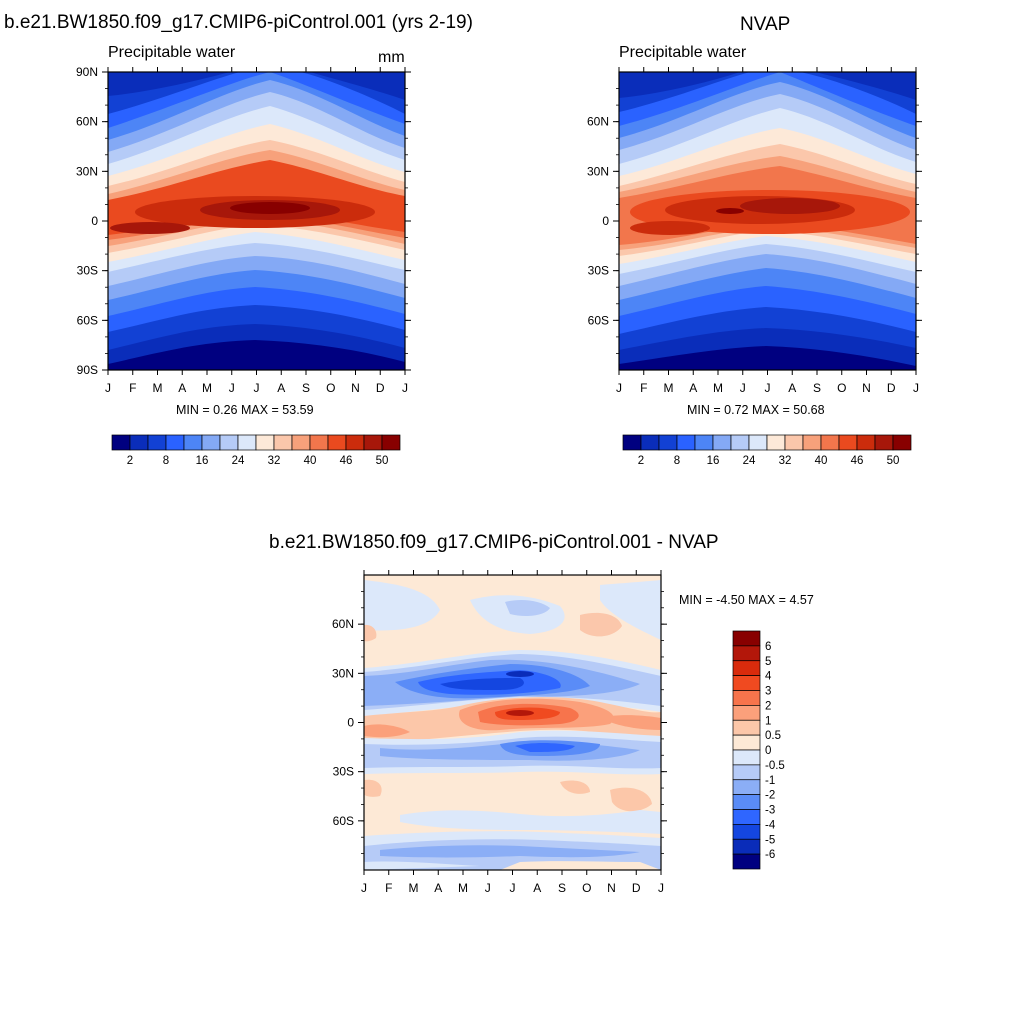  Describe the element at coordinates (87, 271) in the screenshot. I see `panel1-ytick-label: 30S` at that location.